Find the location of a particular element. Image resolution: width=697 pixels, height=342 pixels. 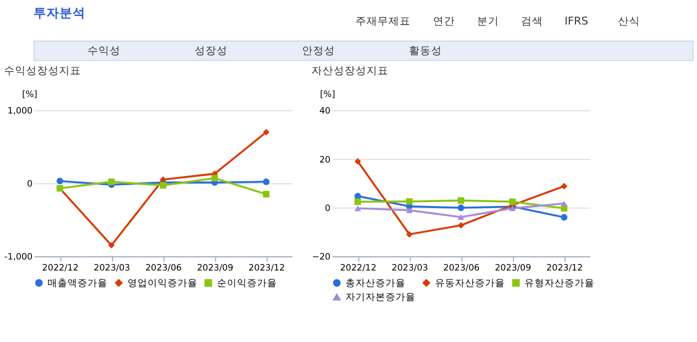

text: IFRS is located at coordinates (576, 21).